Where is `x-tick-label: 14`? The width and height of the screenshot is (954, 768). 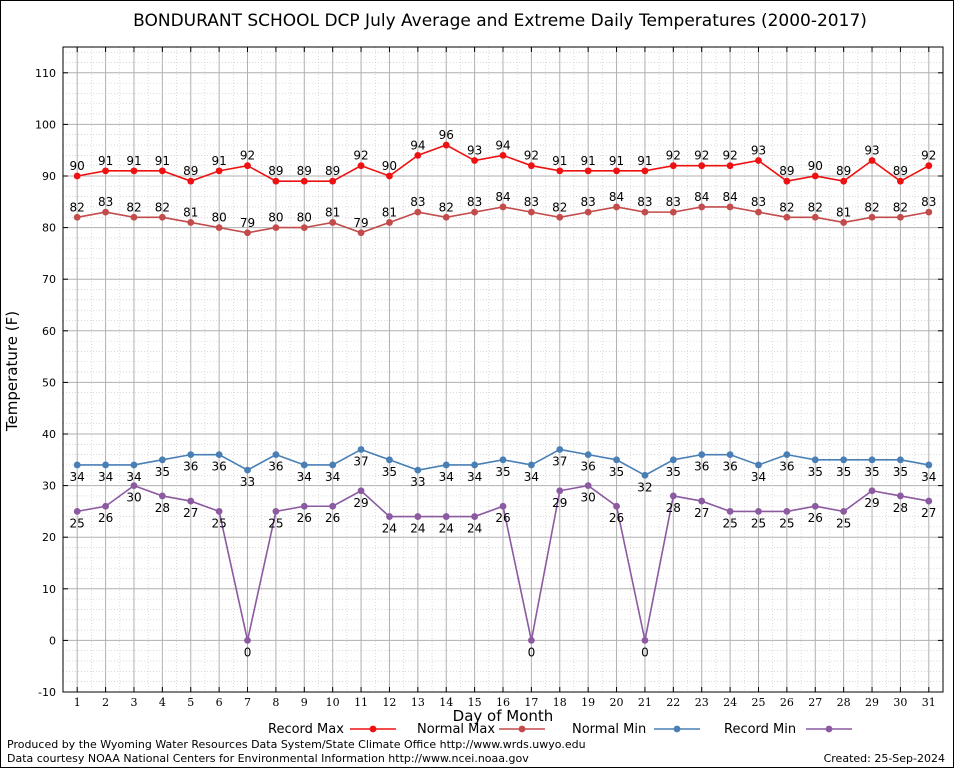
x-tick-label: 14 is located at coordinates (446, 702).